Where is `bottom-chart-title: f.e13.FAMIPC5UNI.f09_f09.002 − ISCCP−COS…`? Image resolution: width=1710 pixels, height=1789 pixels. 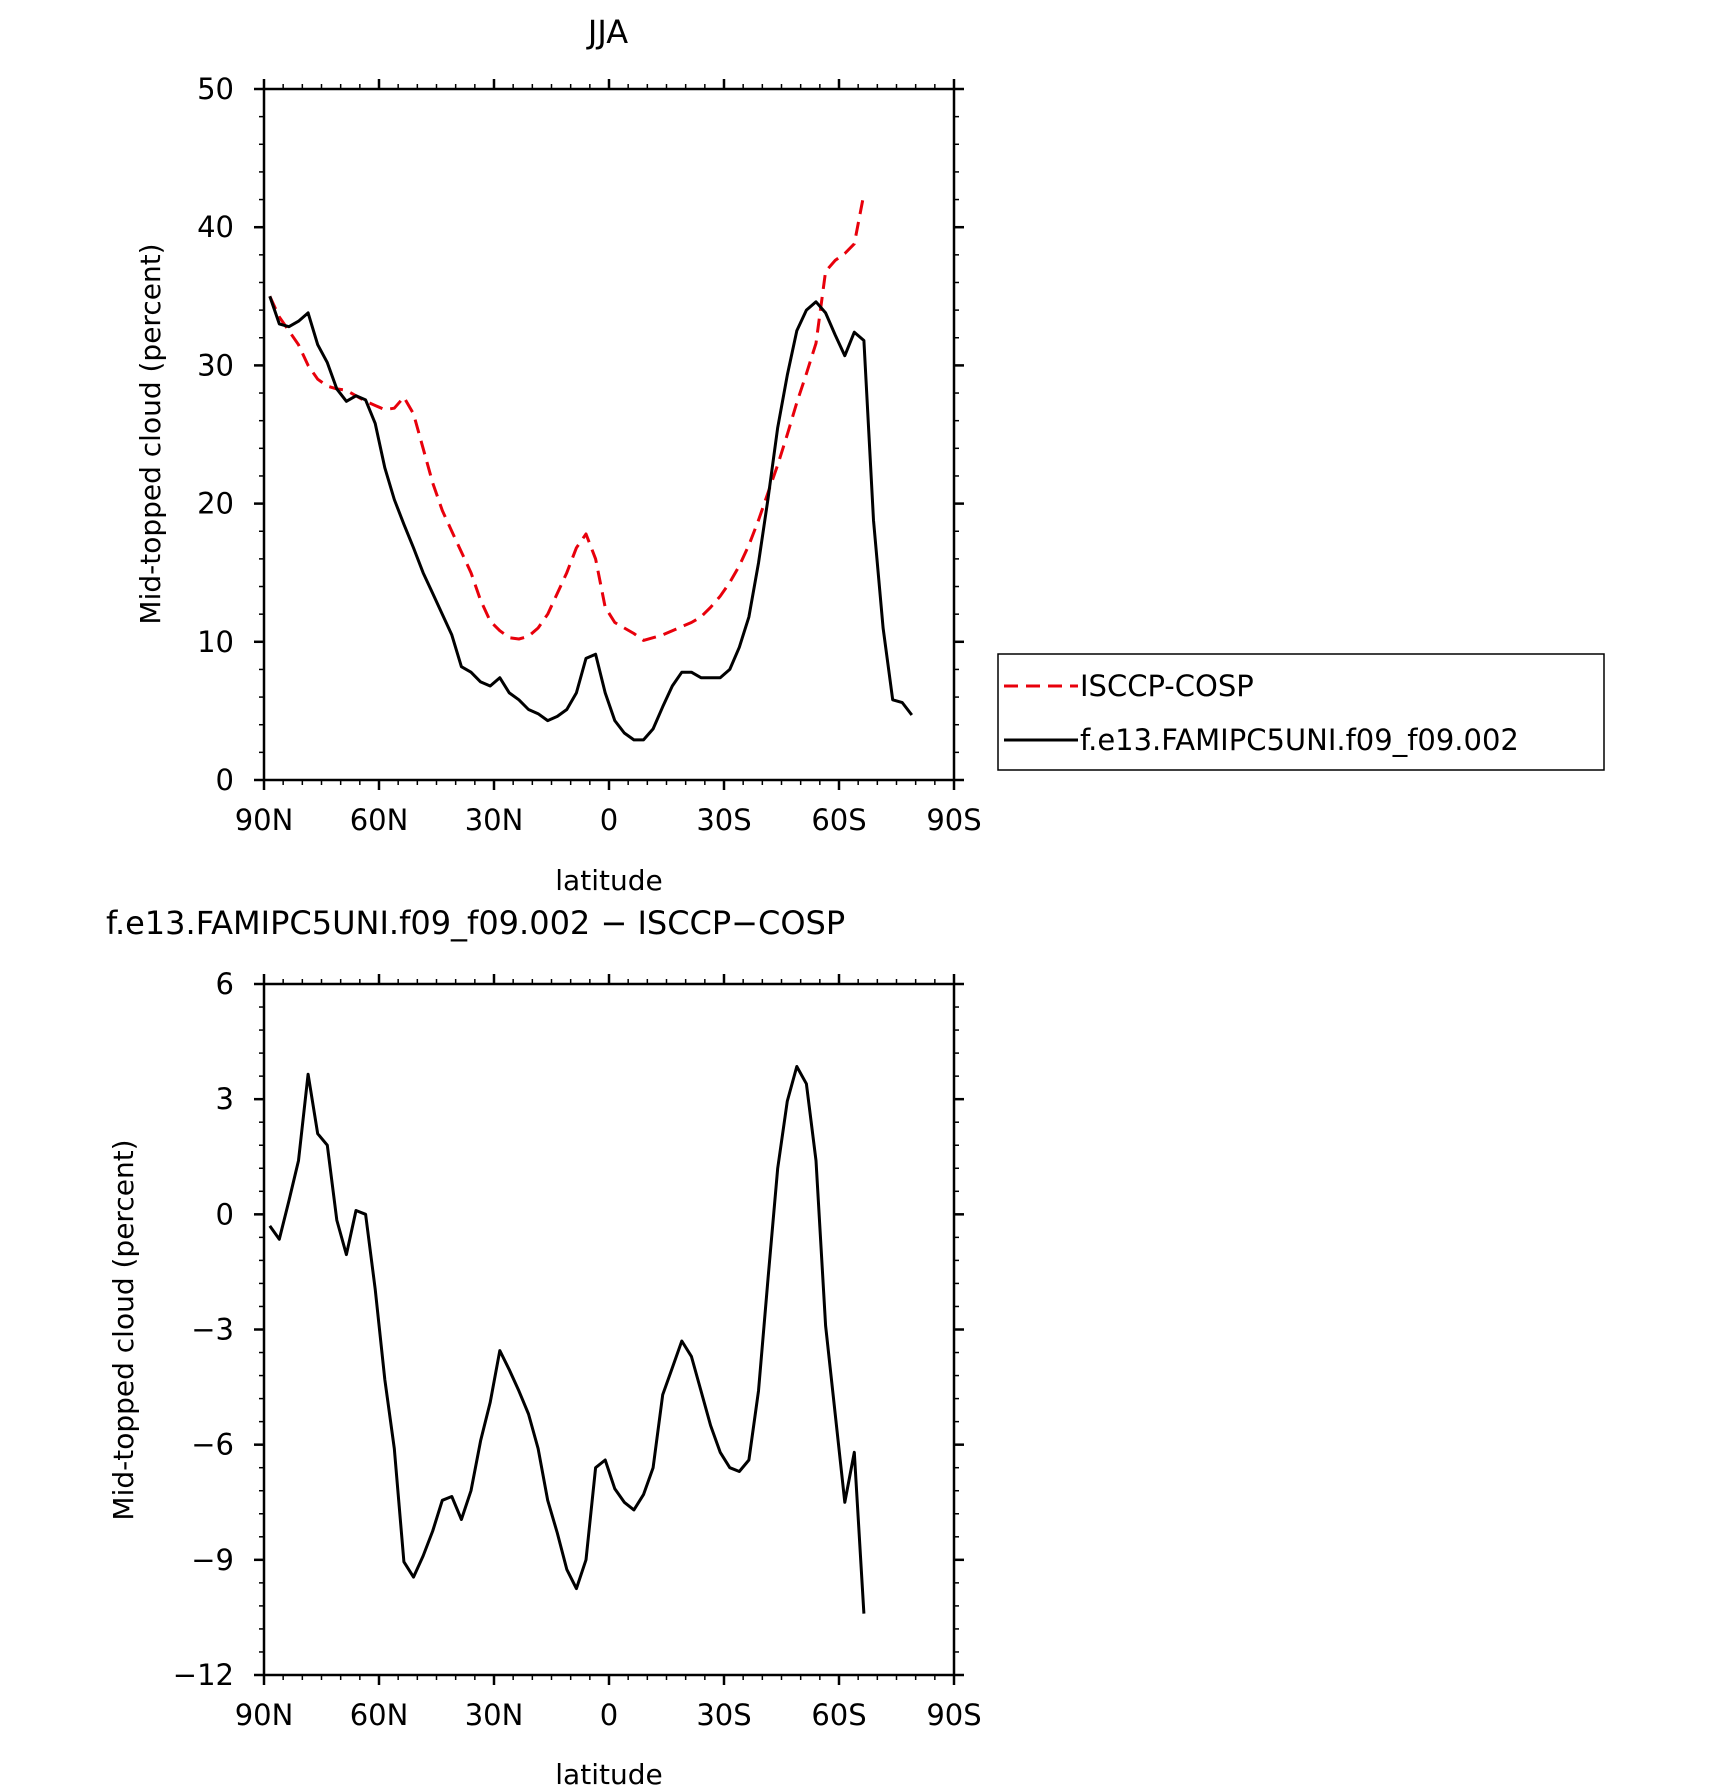
bottom-chart-title: f.e13.FAMIPC5UNI.f09_f09.002 − ISCCP−COS… is located at coordinates (475, 923).